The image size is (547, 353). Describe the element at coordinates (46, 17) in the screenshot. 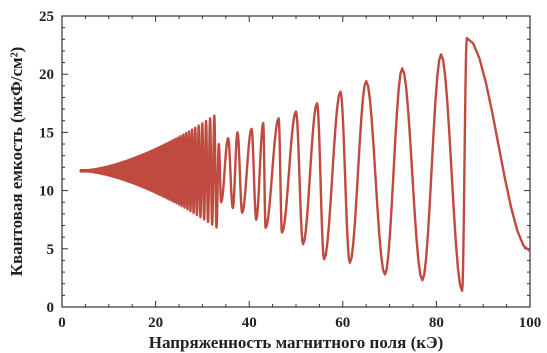

I see `y-tick-label: 25` at that location.